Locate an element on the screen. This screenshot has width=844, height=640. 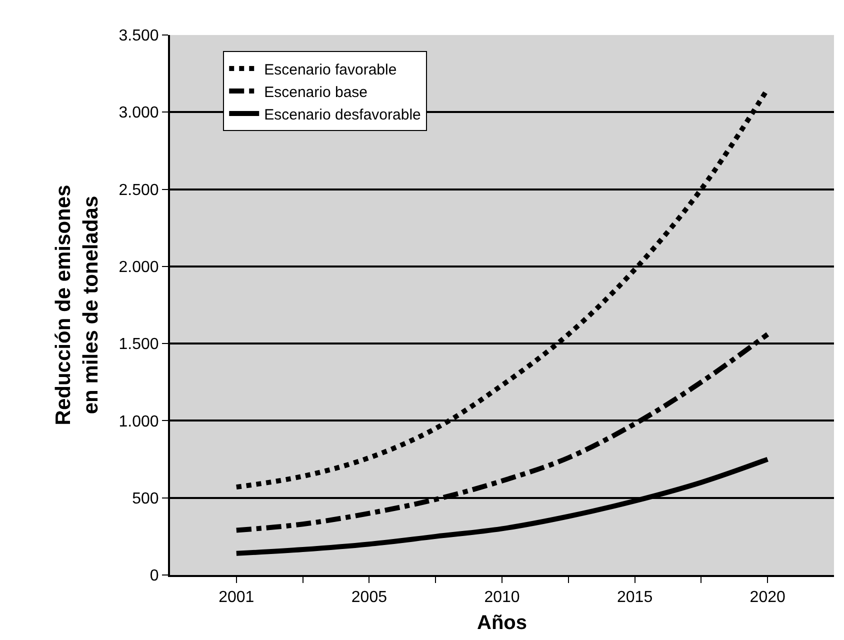
y-tick-label: 1.500 is located at coordinates (138, 345).